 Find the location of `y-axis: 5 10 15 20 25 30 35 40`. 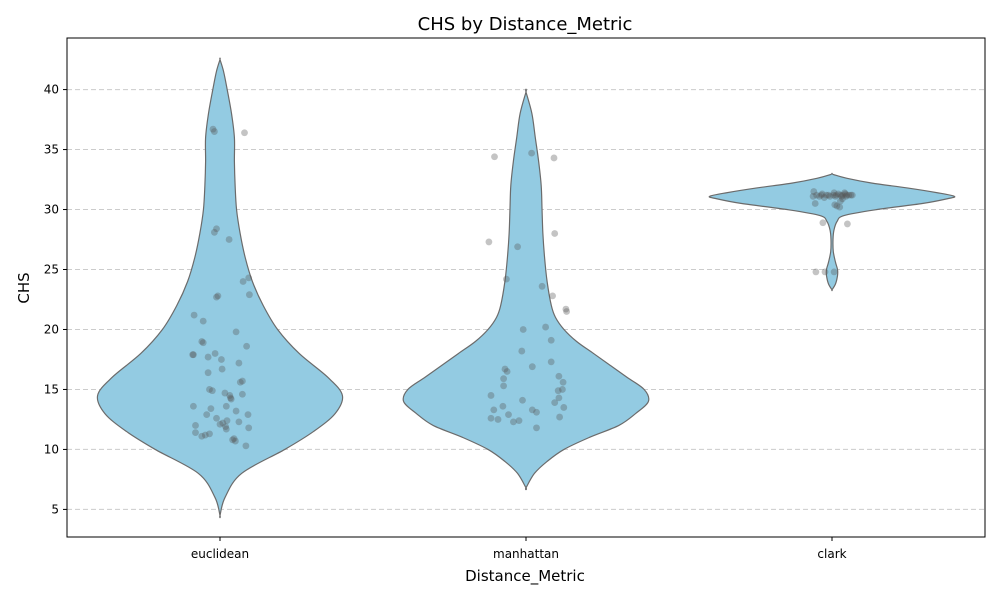

y-axis: 5 10 15 20 25 30 35 40 is located at coordinates (55, 299).